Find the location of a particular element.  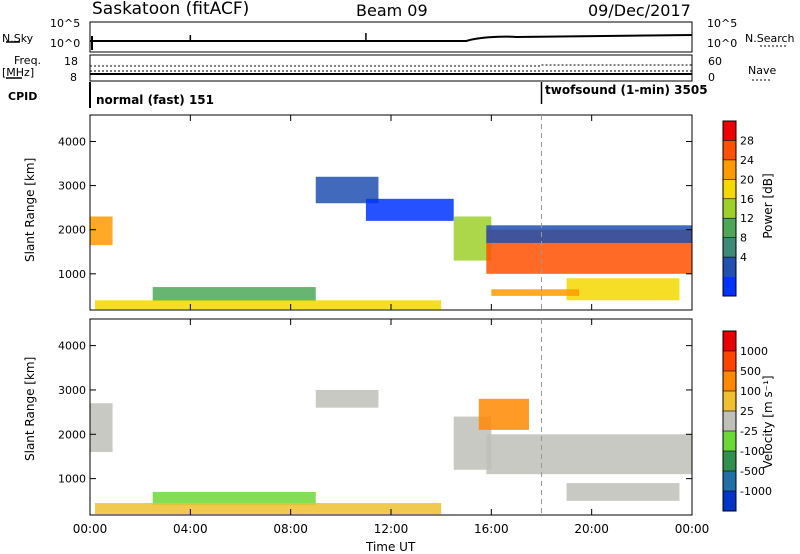

nsky-label: N.Sky is located at coordinates (18, 38).